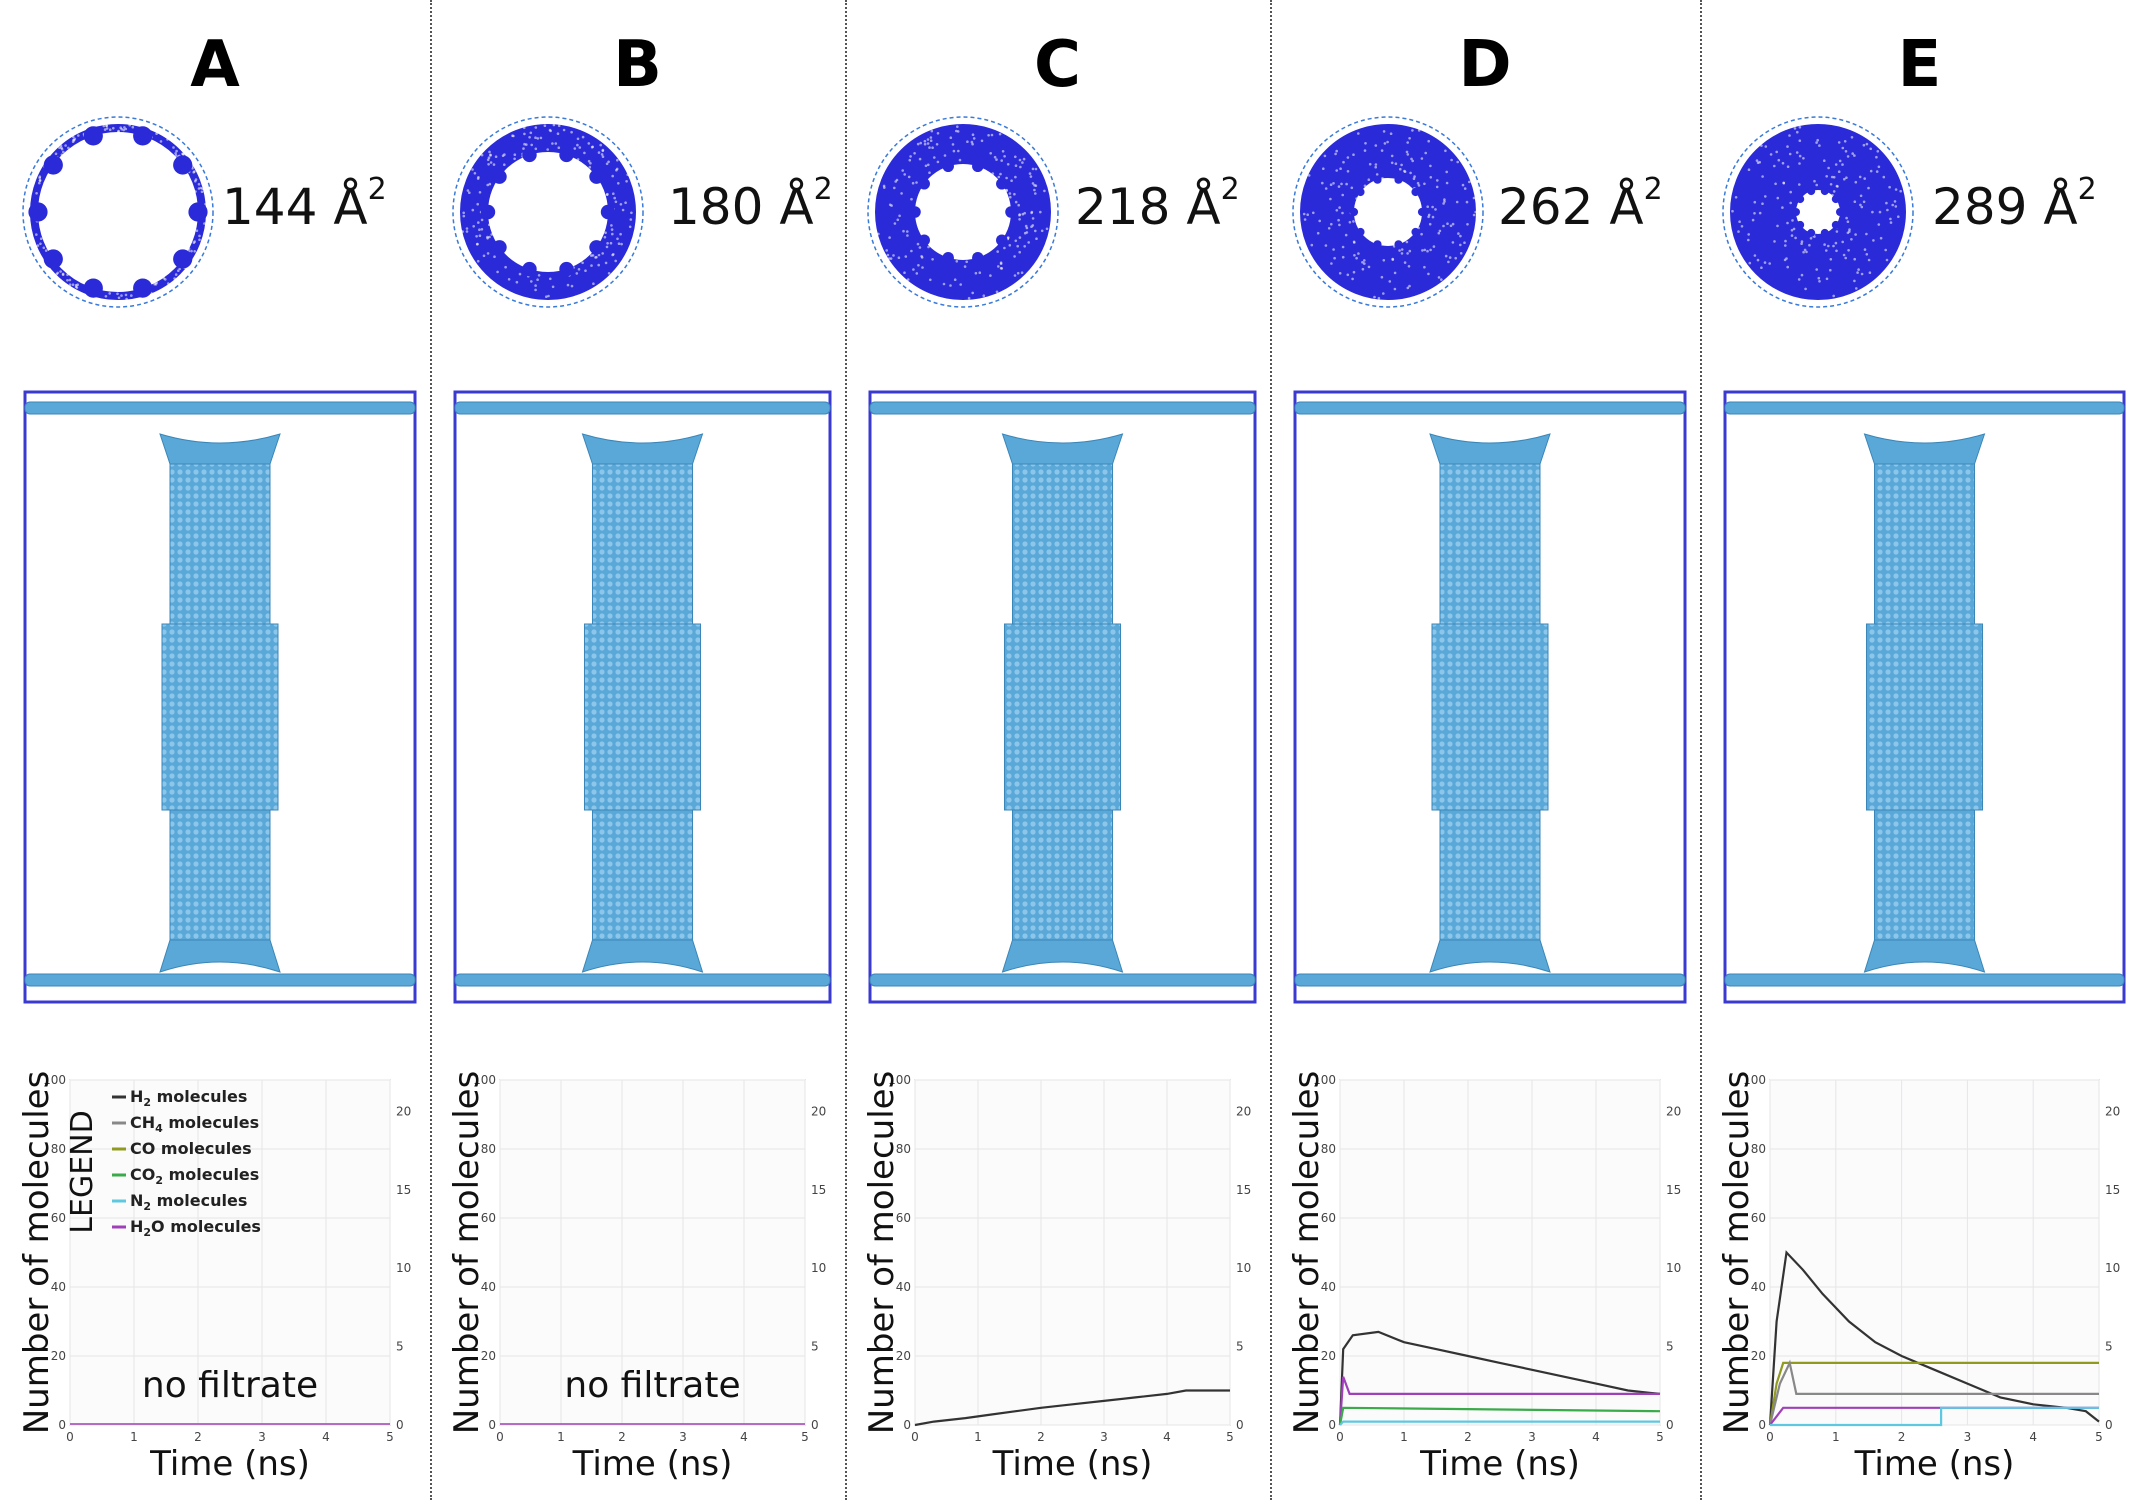  Describe the element at coordinates (1980, 207) in the screenshot. I see `area-value: 289` at that location.